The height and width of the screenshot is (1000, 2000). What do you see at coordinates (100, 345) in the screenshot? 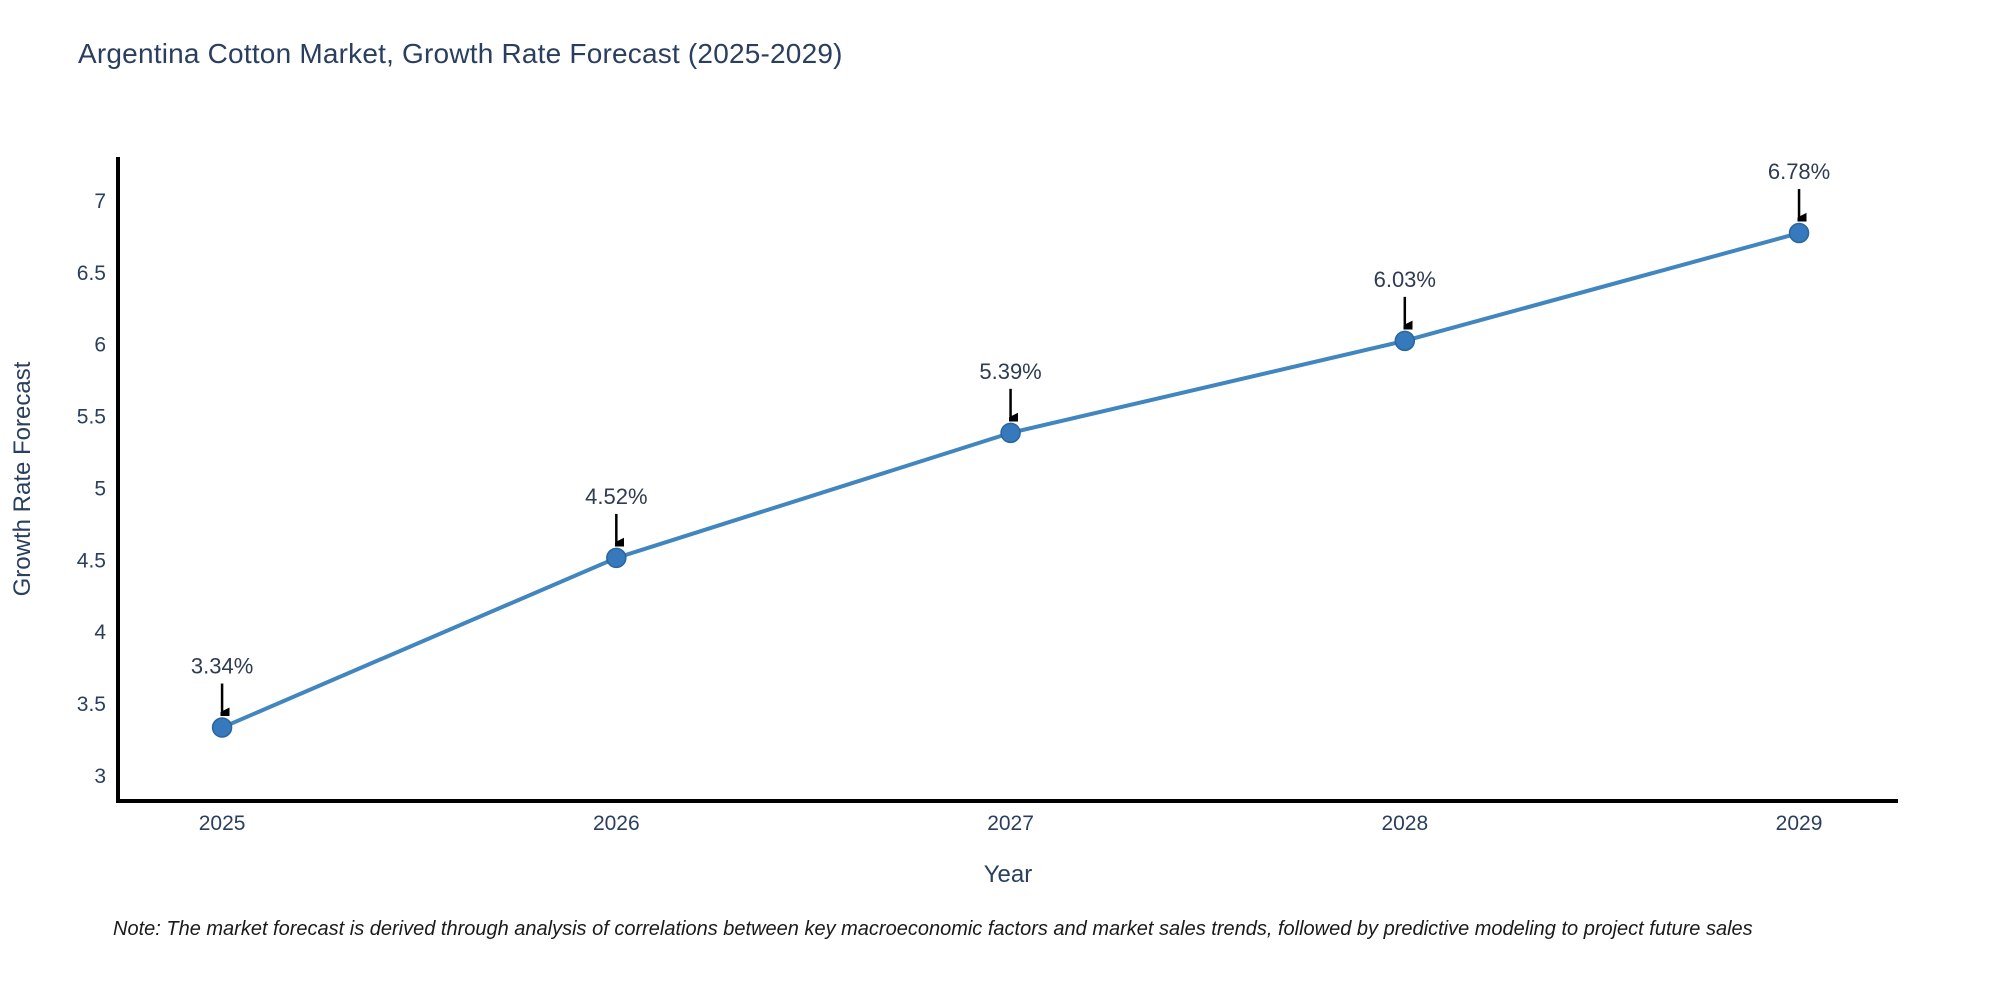
I see `y-tick-label: 6` at bounding box center [100, 345].